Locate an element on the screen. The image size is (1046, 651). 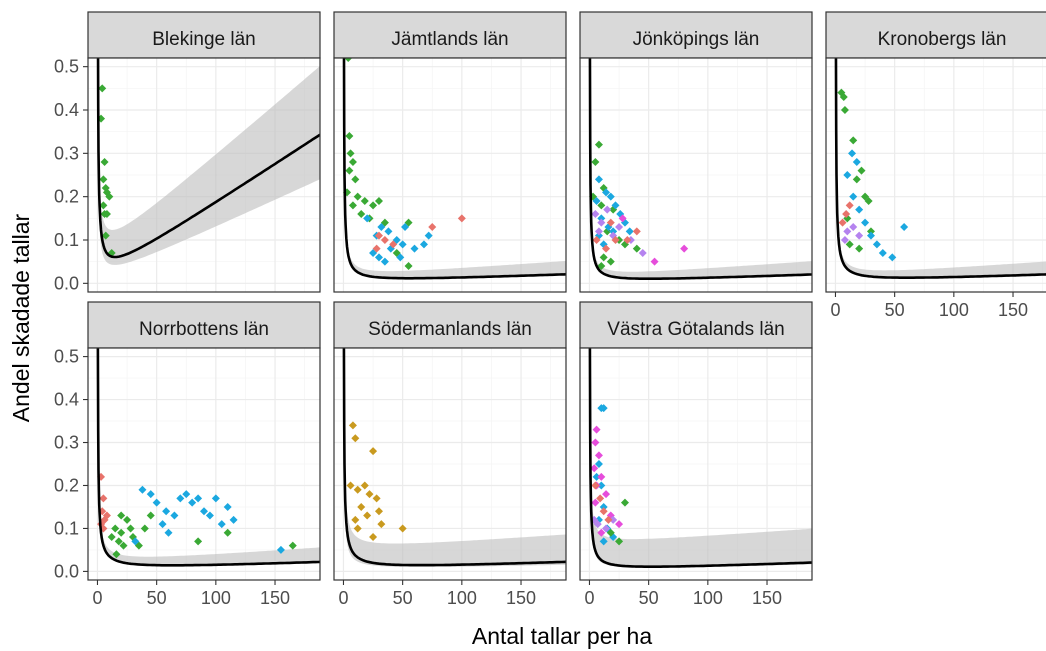
y-tick-label: 0.1 is located at coordinates (66, 240).